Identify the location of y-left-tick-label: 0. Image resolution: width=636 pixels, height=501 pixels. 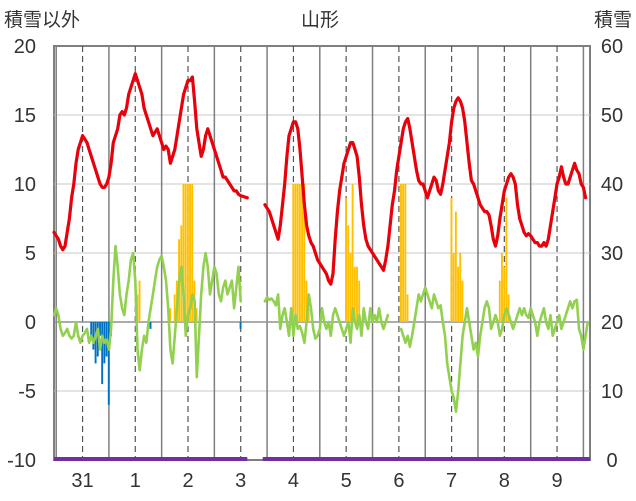
(30, 323).